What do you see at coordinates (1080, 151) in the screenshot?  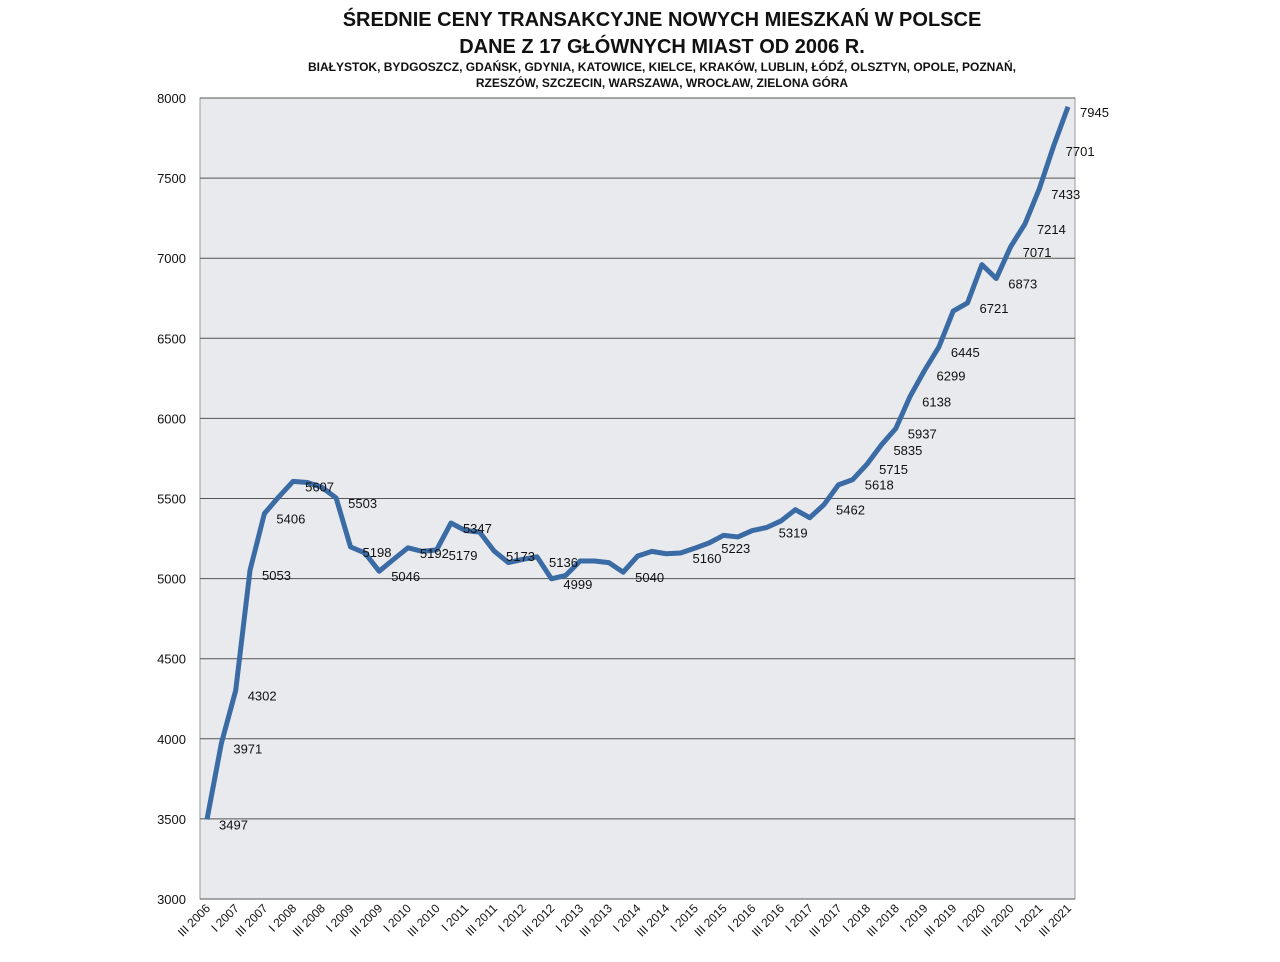 I see `data-label: 7701` at bounding box center [1080, 151].